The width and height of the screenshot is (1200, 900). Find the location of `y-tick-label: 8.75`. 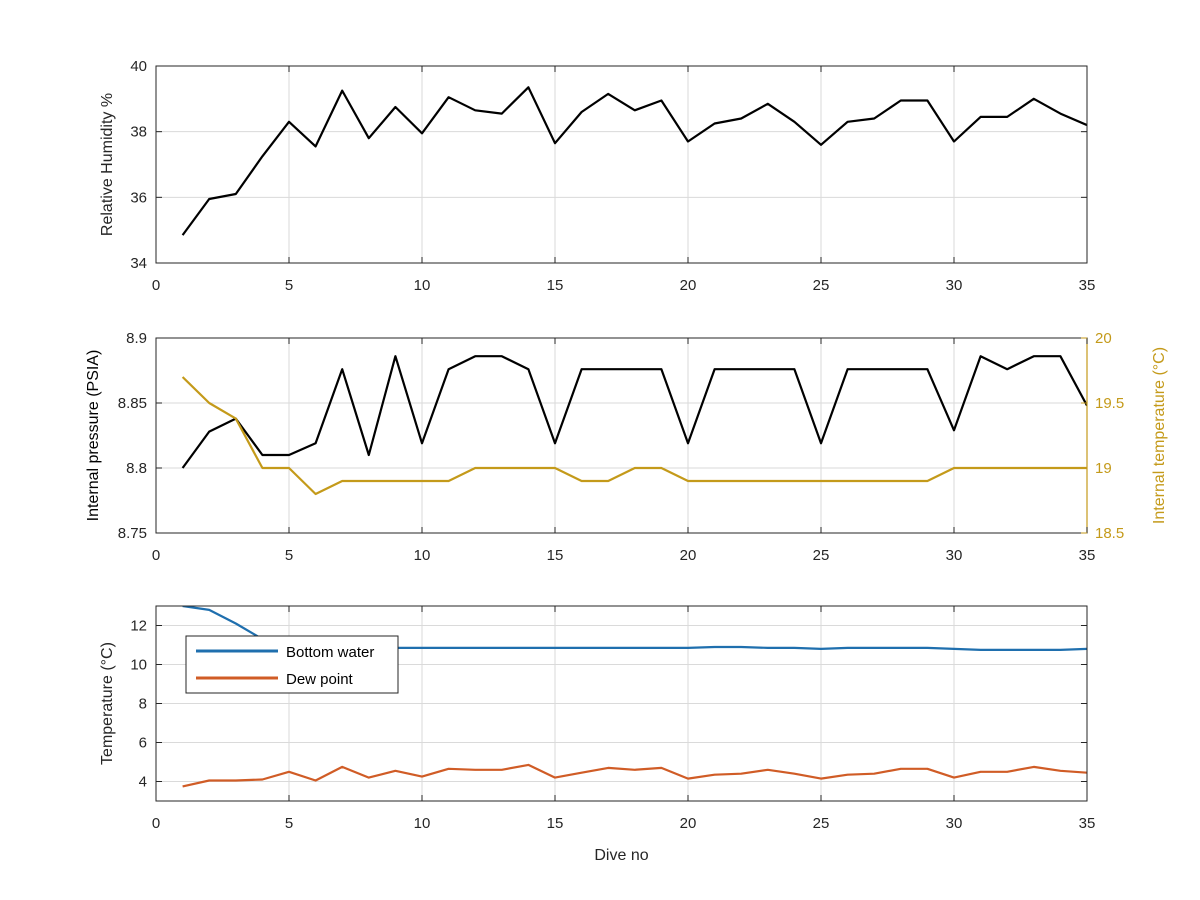

y-tick-label: 8.75 is located at coordinates (132, 533).